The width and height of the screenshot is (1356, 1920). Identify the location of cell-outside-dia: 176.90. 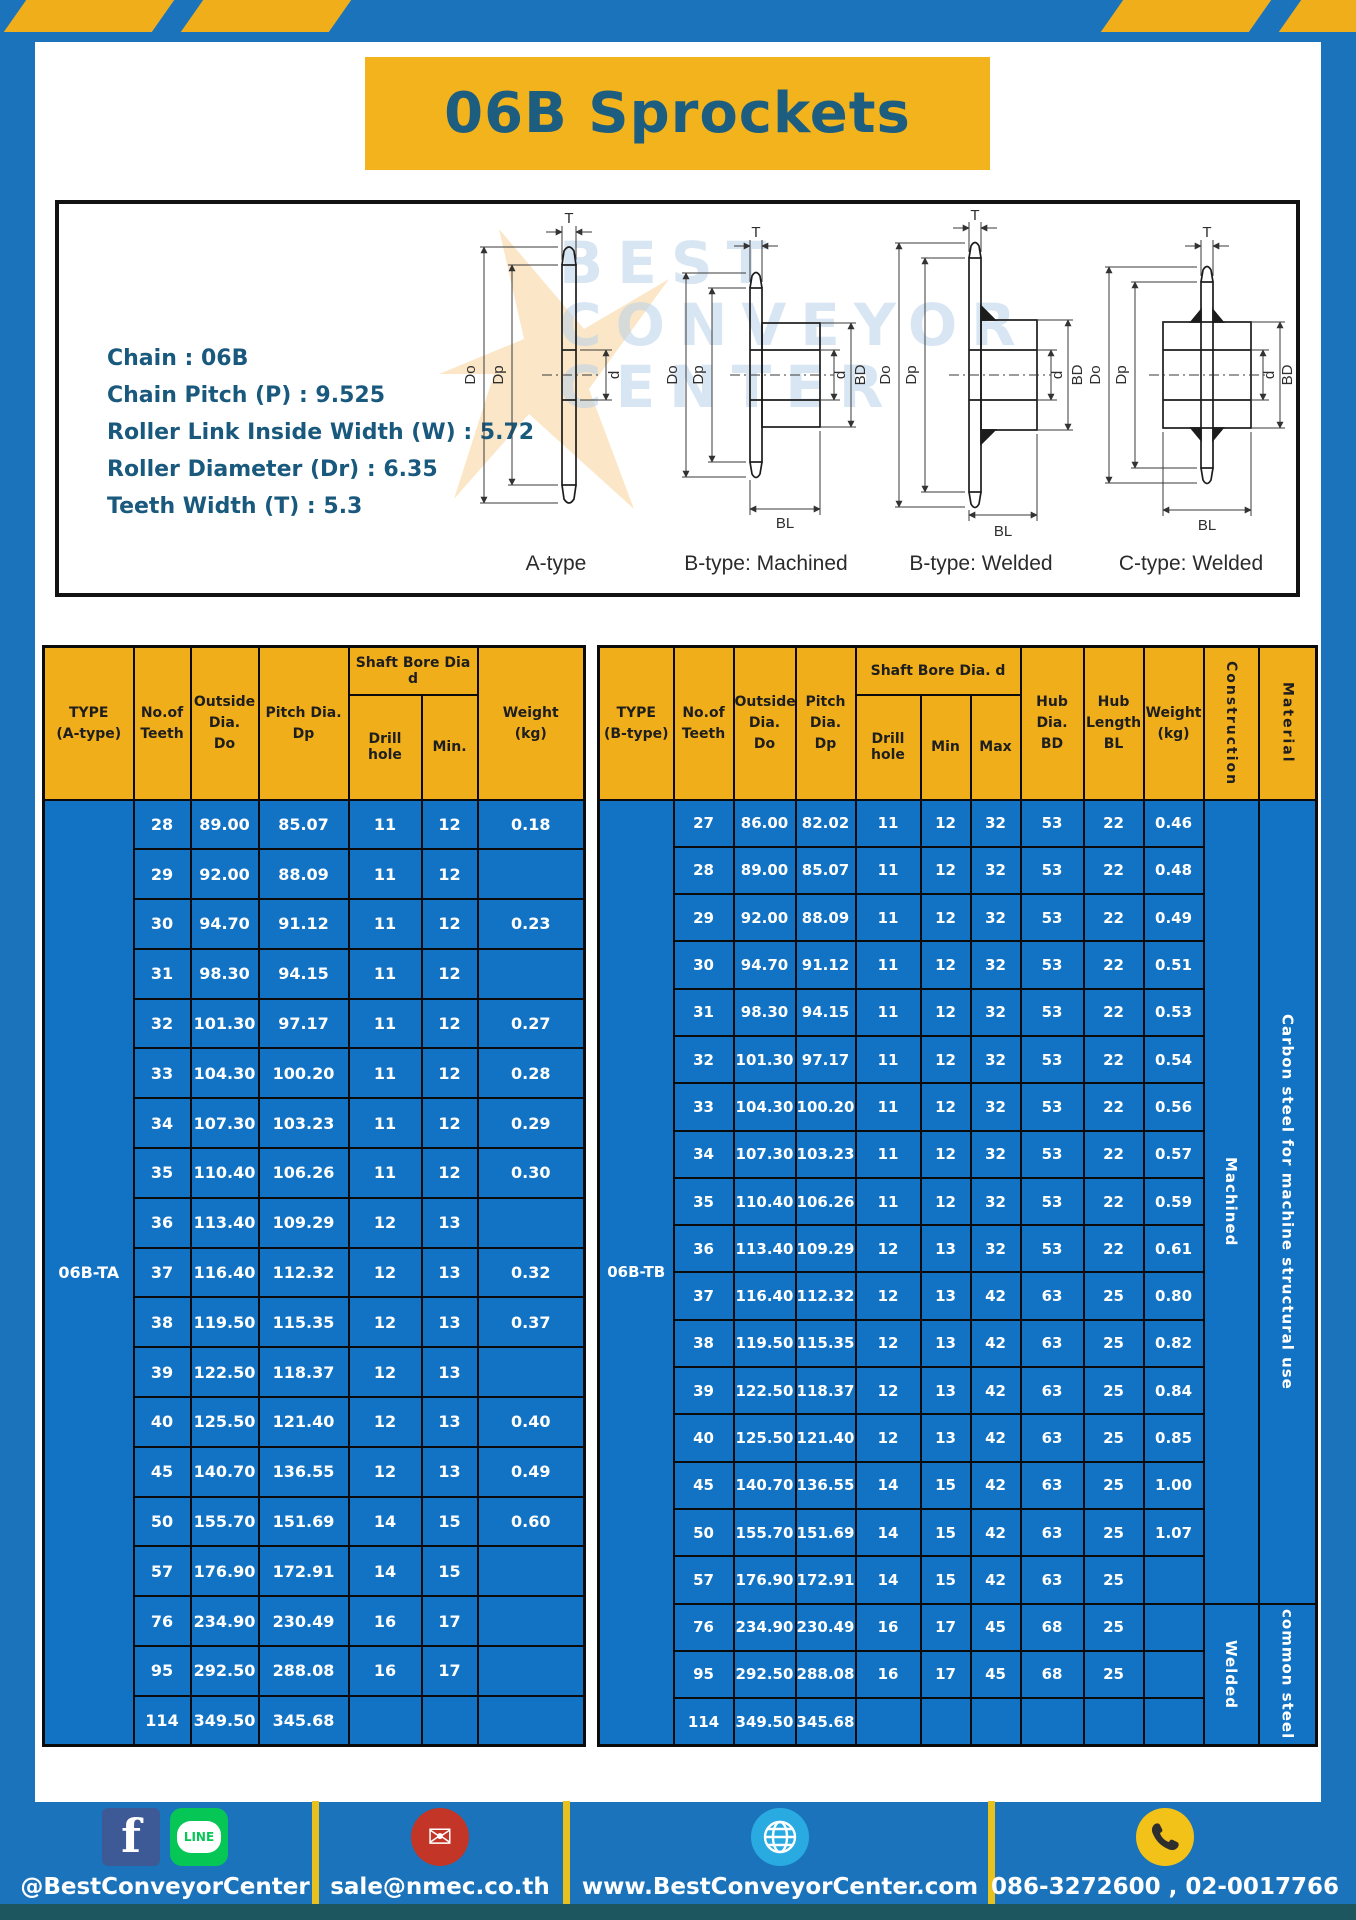
(764, 1580).